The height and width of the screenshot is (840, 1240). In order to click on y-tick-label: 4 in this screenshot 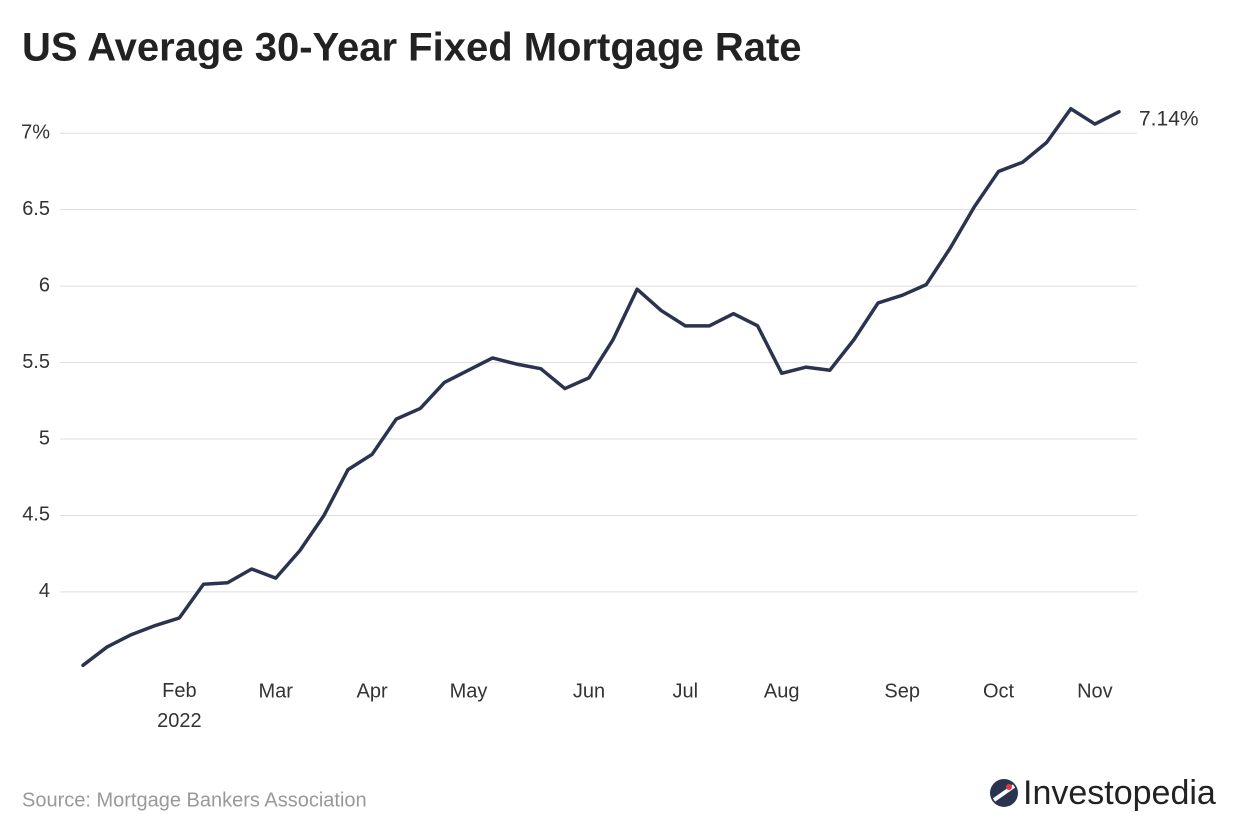, I will do `click(44, 591)`.